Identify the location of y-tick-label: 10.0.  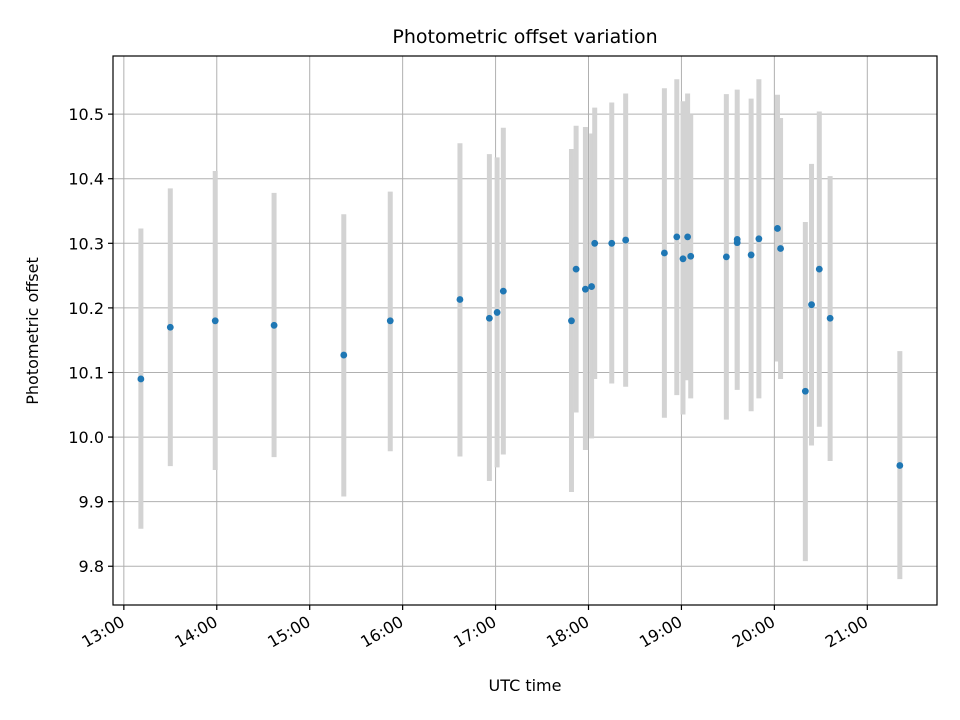
(86, 437).